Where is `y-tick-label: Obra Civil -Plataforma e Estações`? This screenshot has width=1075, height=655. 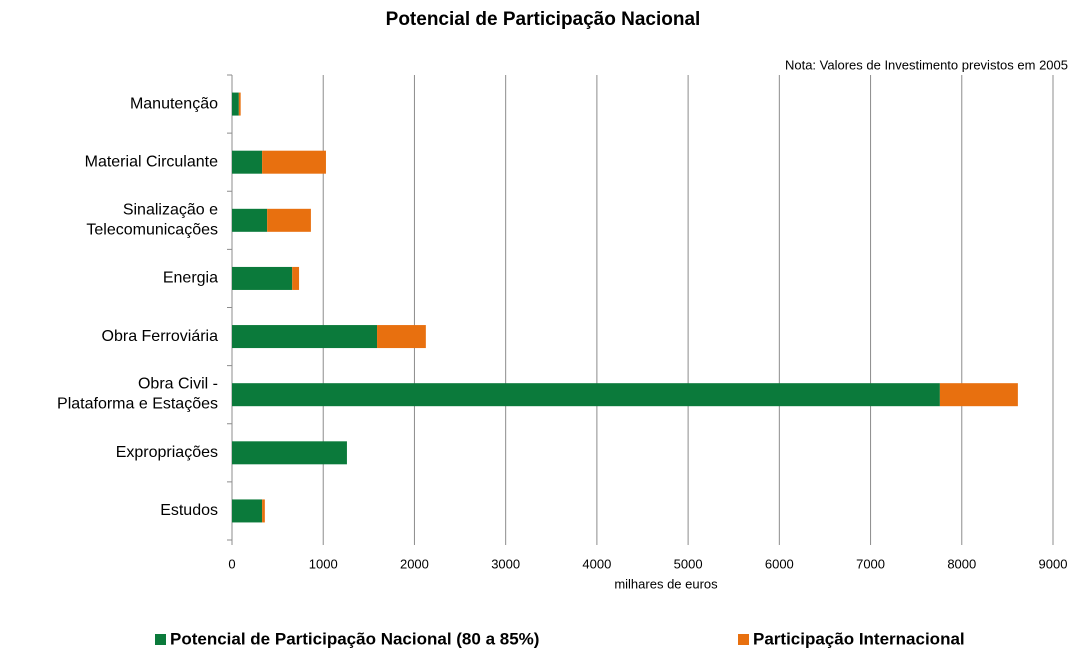
y-tick-label: Obra Civil -Plataforma e Estações is located at coordinates (137, 394).